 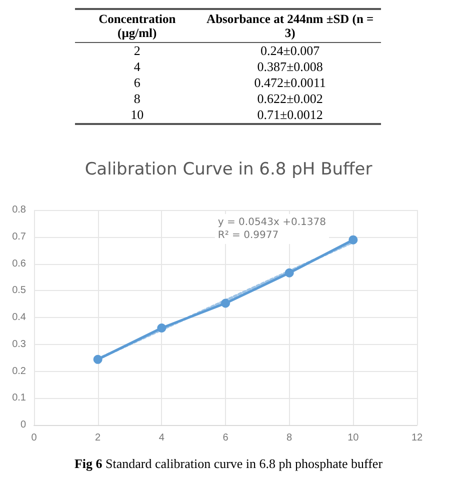 What do you see at coordinates (290, 67) in the screenshot?
I see `text: 0.387±0.008` at bounding box center [290, 67].